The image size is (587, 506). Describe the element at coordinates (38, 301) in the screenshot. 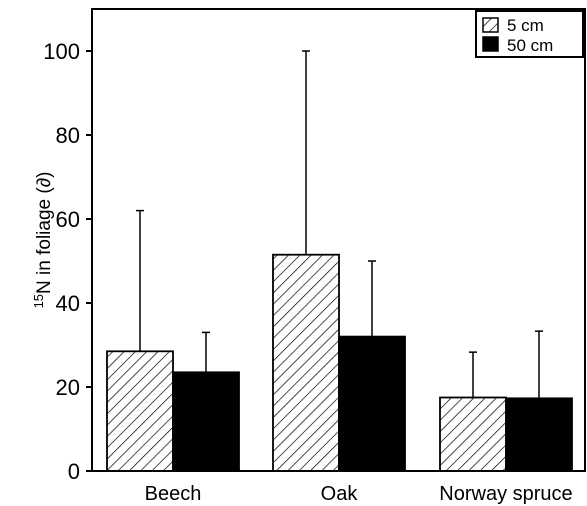

I see `y-axis-label-superscript: 15` at that location.